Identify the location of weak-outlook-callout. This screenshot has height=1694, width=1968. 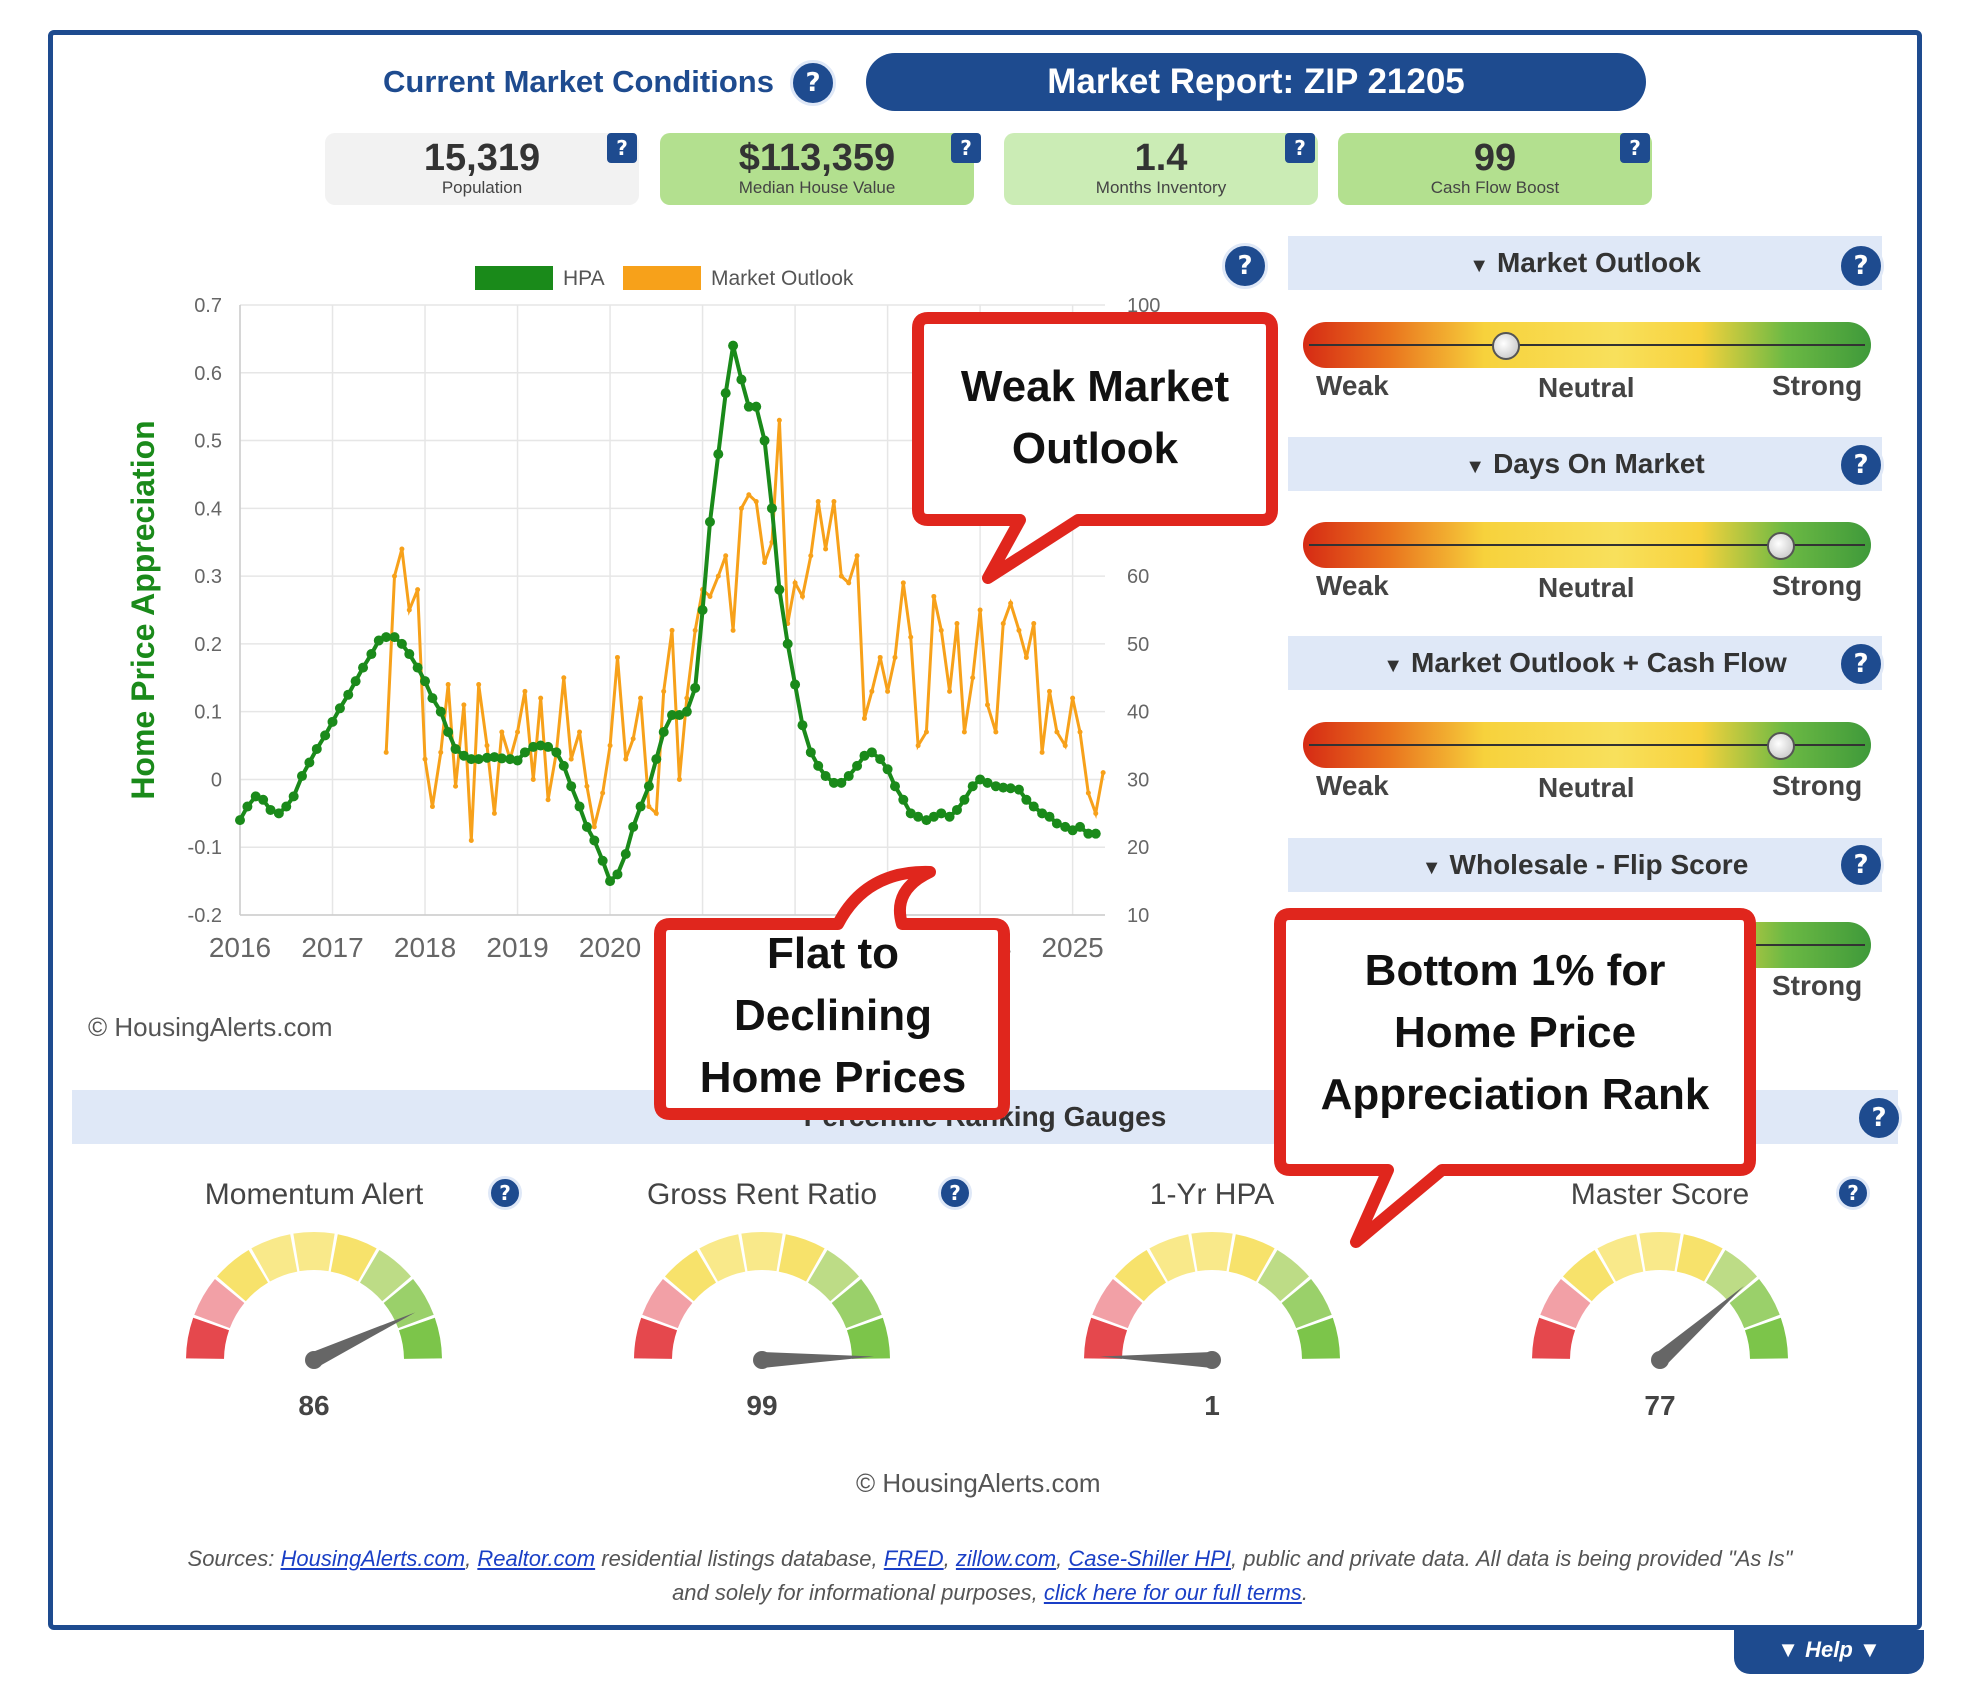
(1095, 448).